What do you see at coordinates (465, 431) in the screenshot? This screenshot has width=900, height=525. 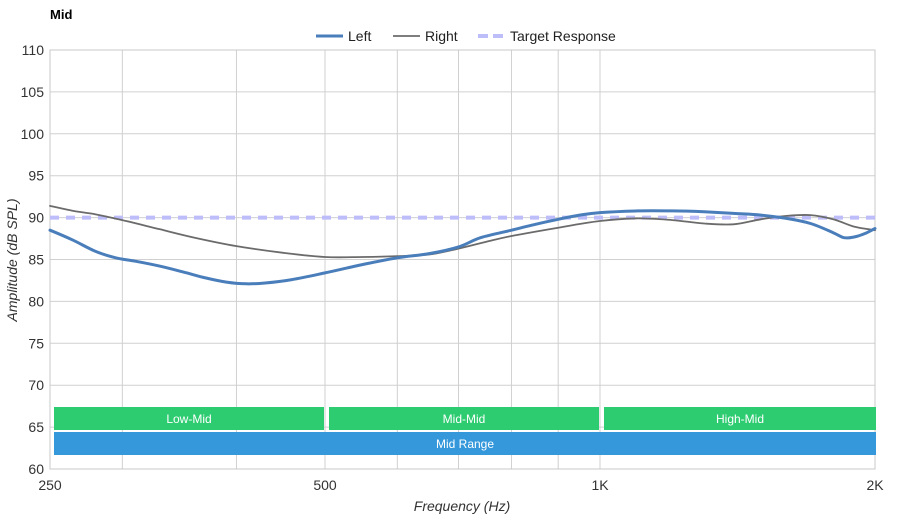 I see `range-bands: Low-Mid Mid-Mid High-Mid Mid Range` at bounding box center [465, 431].